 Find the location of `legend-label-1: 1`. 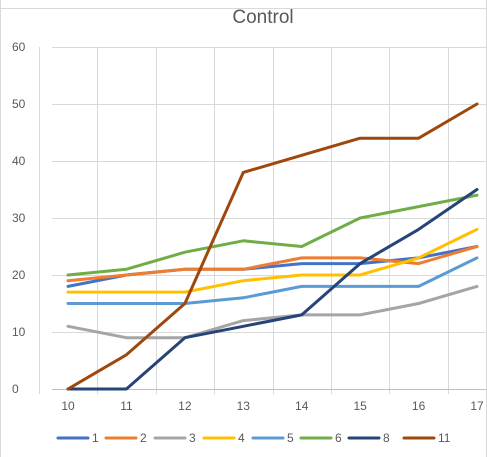

legend-label-1: 1 is located at coordinates (95, 438).